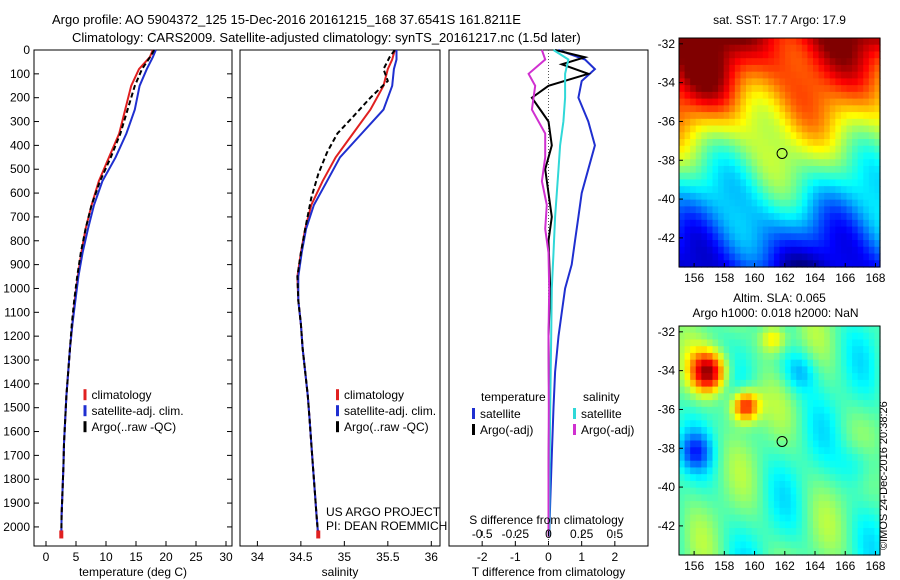 The height and width of the screenshot is (580, 900). I want to click on bottom-marker, so click(318, 534).